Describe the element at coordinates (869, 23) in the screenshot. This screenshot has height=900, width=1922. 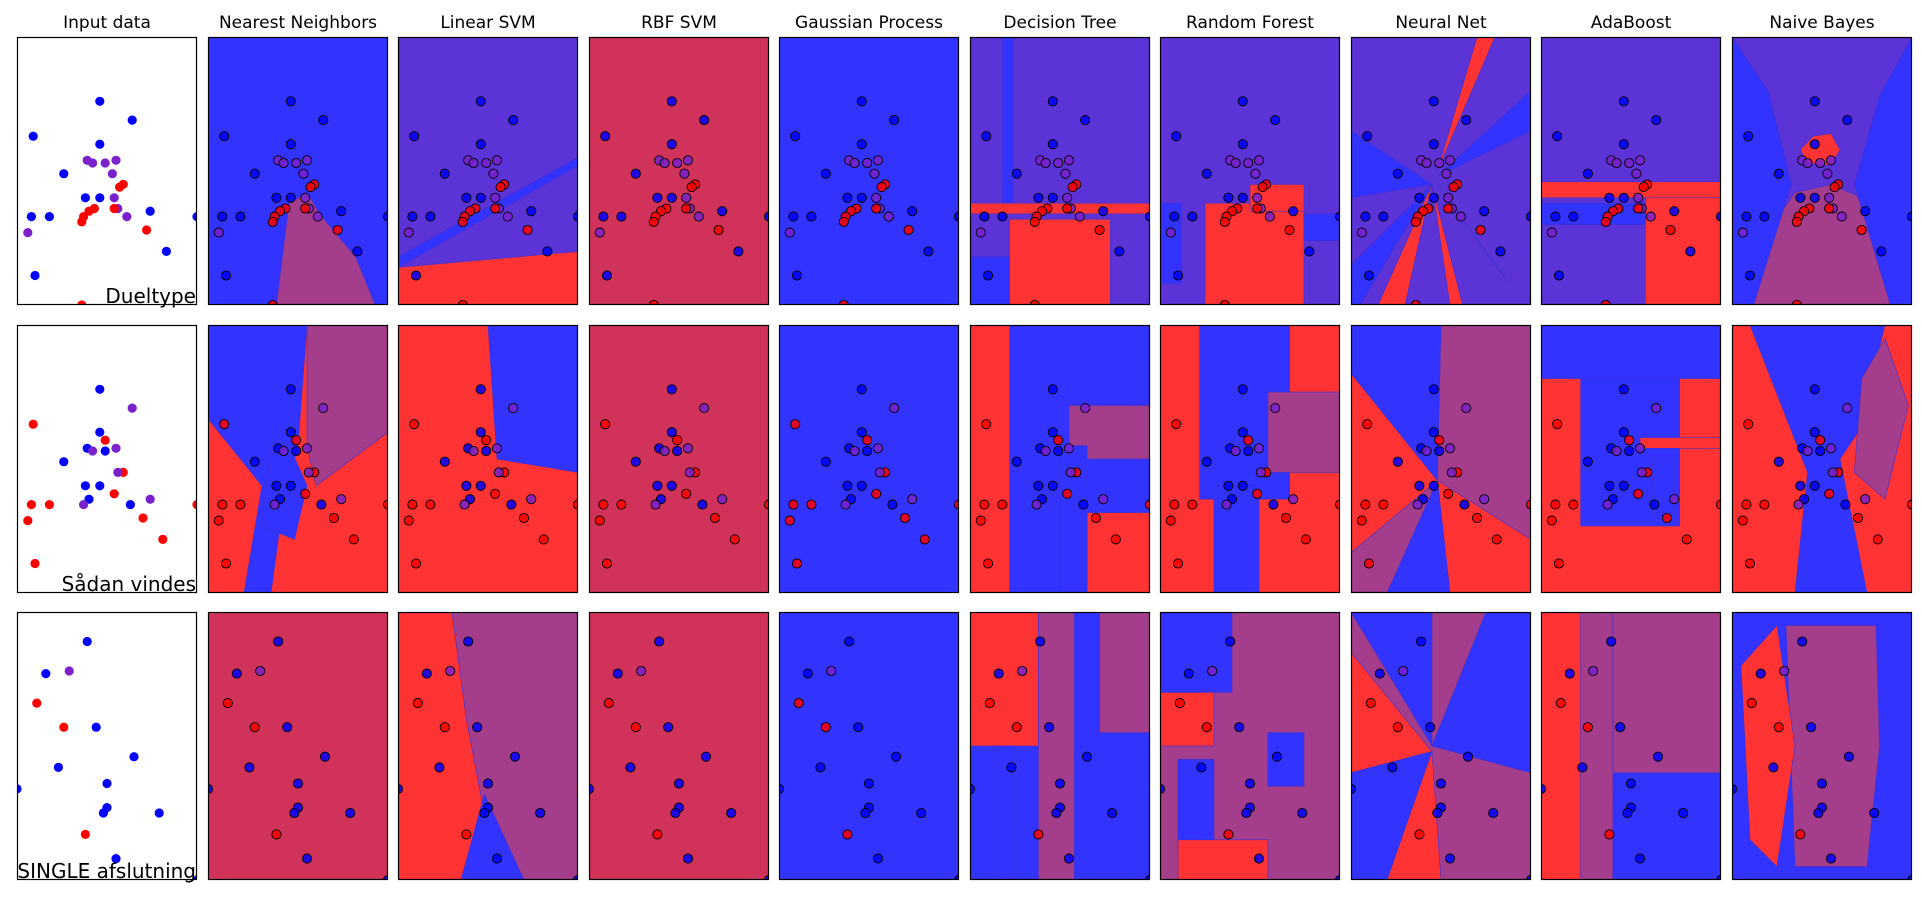
I see `column-title-gaussian-process: Gaussian Process` at that location.